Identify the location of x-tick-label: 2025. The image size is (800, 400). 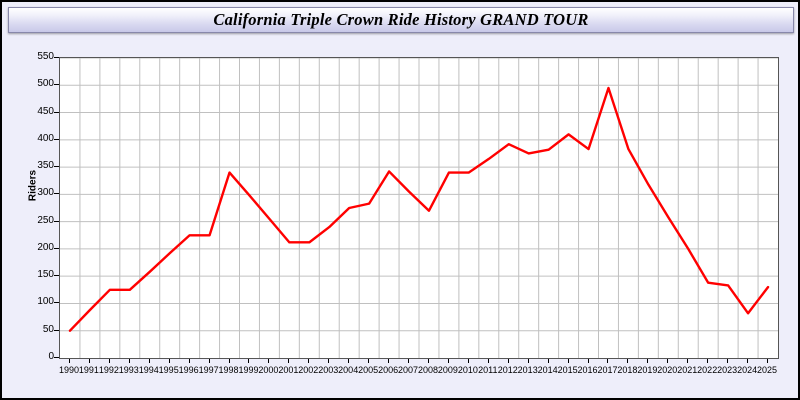
(767, 370).